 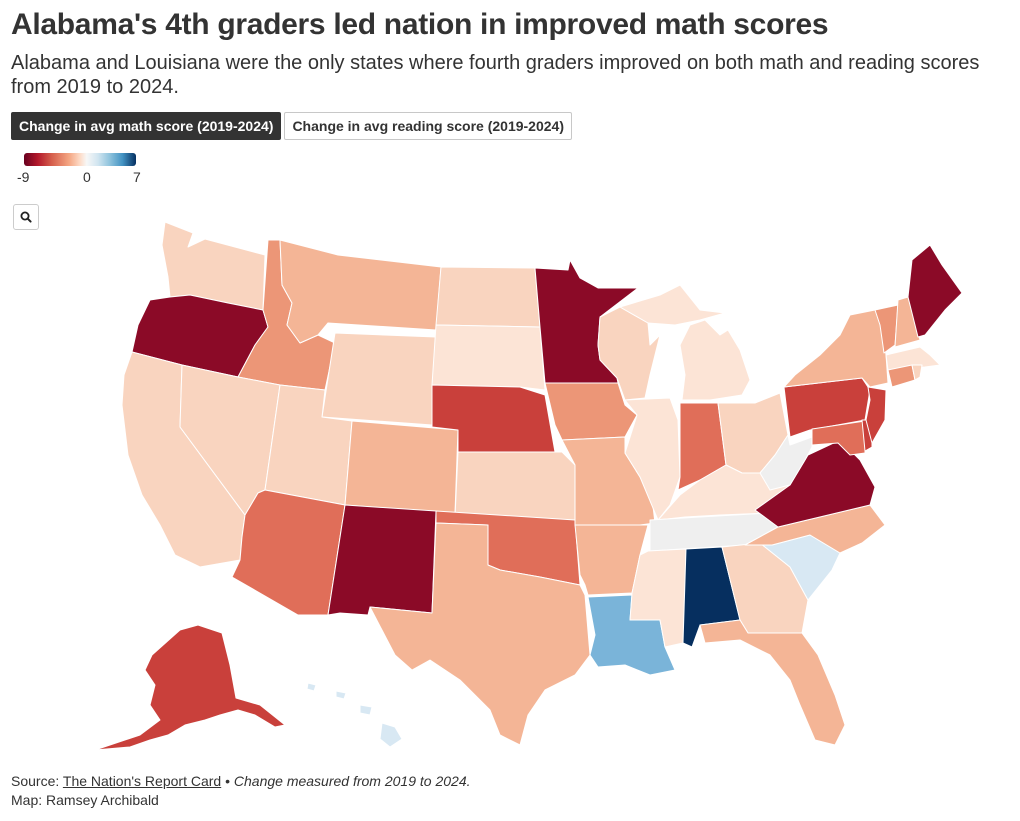 I want to click on state-michigan-upper, so click(x=672, y=305).